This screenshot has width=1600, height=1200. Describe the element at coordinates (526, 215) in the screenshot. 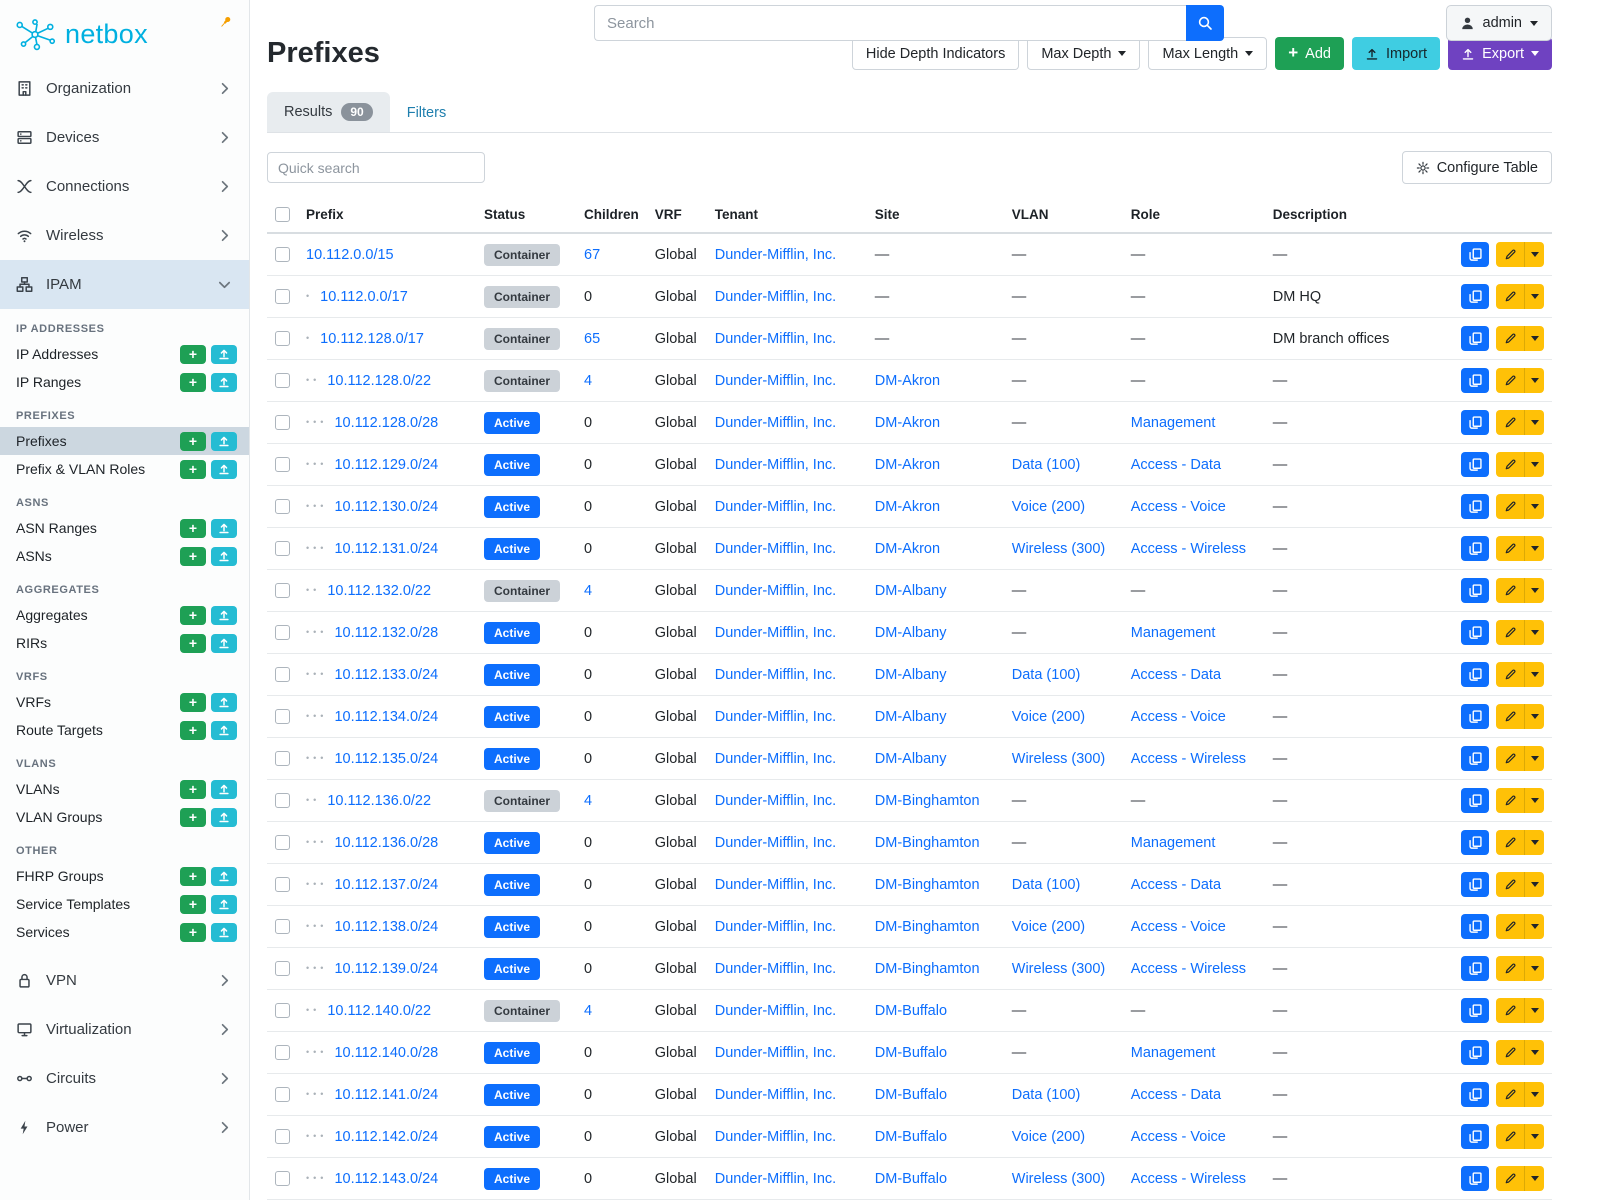

I see `column-header-status: Status` at that location.